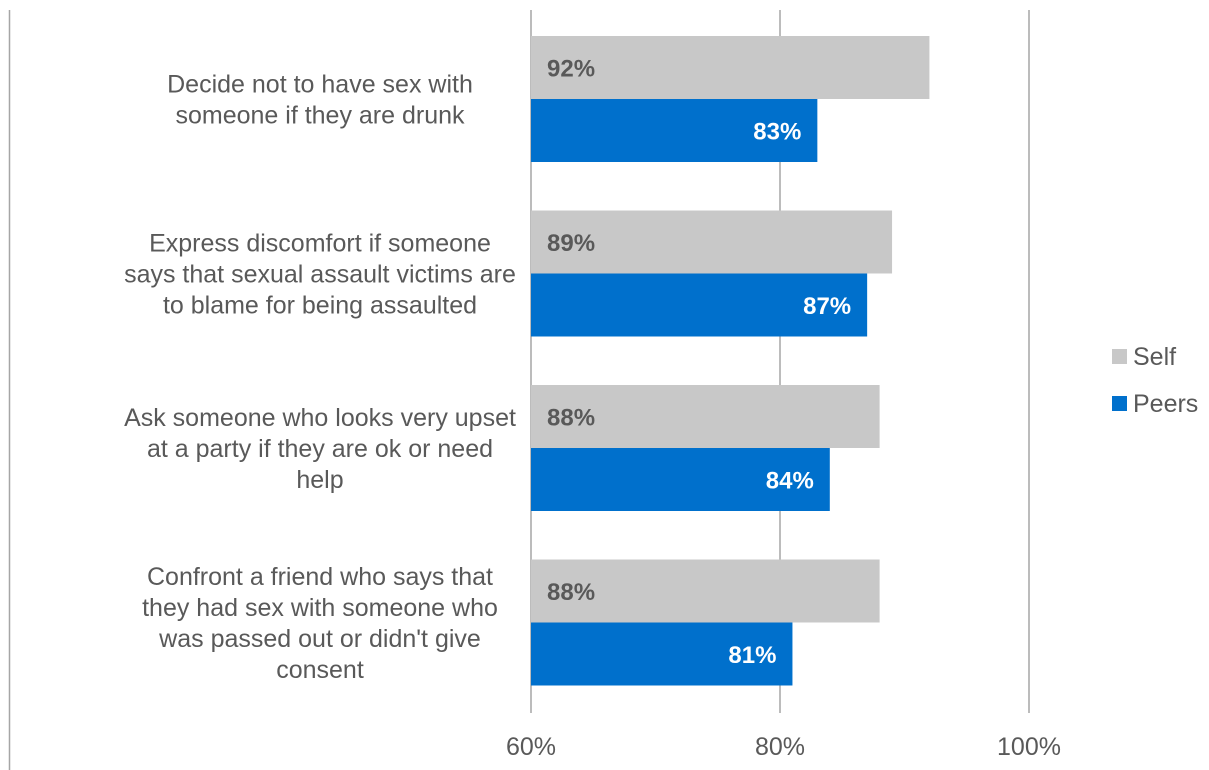 This screenshot has width=1209, height=770. What do you see at coordinates (1165, 404) in the screenshot?
I see `legend-label-peers: Peers` at bounding box center [1165, 404].